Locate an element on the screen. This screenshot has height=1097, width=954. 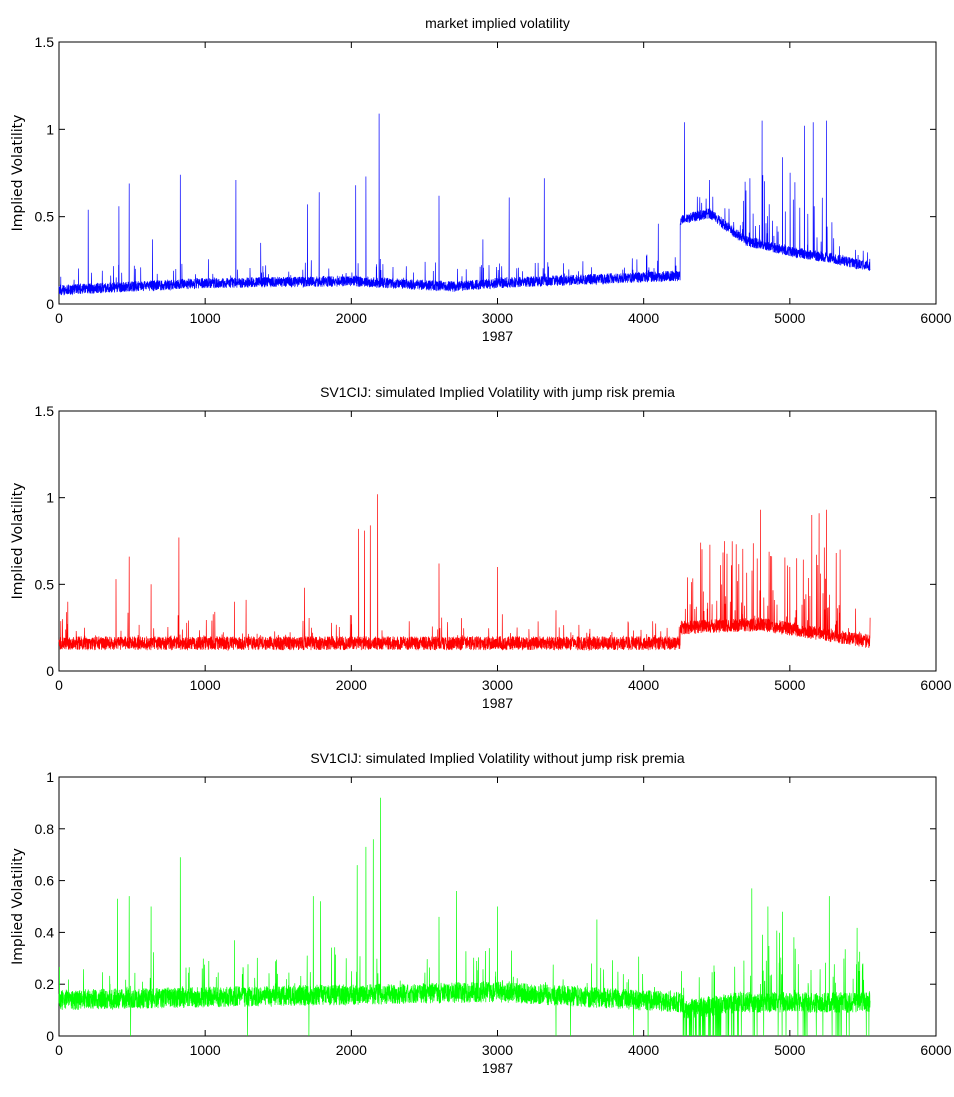
chart-title: market implied volatility is located at coordinates (497, 23).